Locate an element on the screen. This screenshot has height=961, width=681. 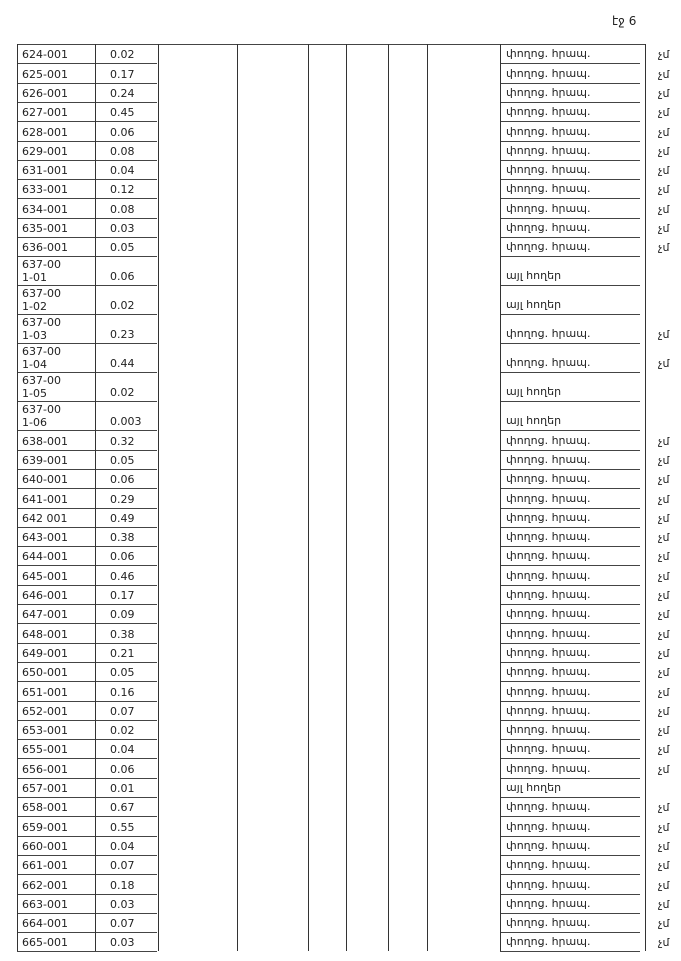
parcel-id: 656-001 is located at coordinates (45, 769).